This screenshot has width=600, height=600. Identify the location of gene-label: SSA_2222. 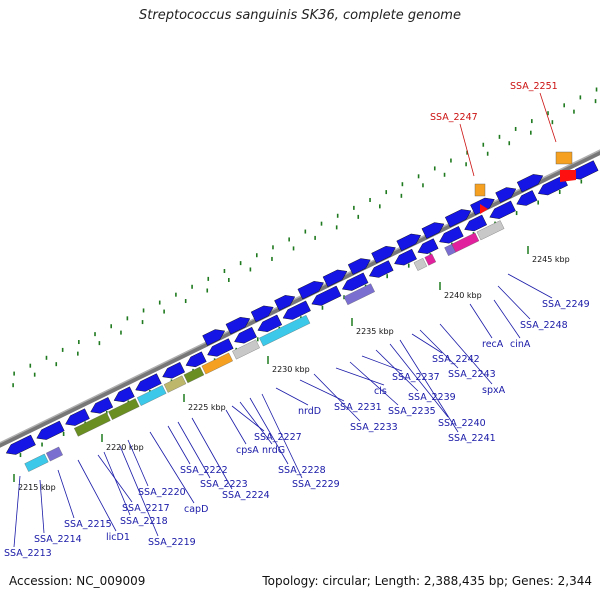
(204, 470).